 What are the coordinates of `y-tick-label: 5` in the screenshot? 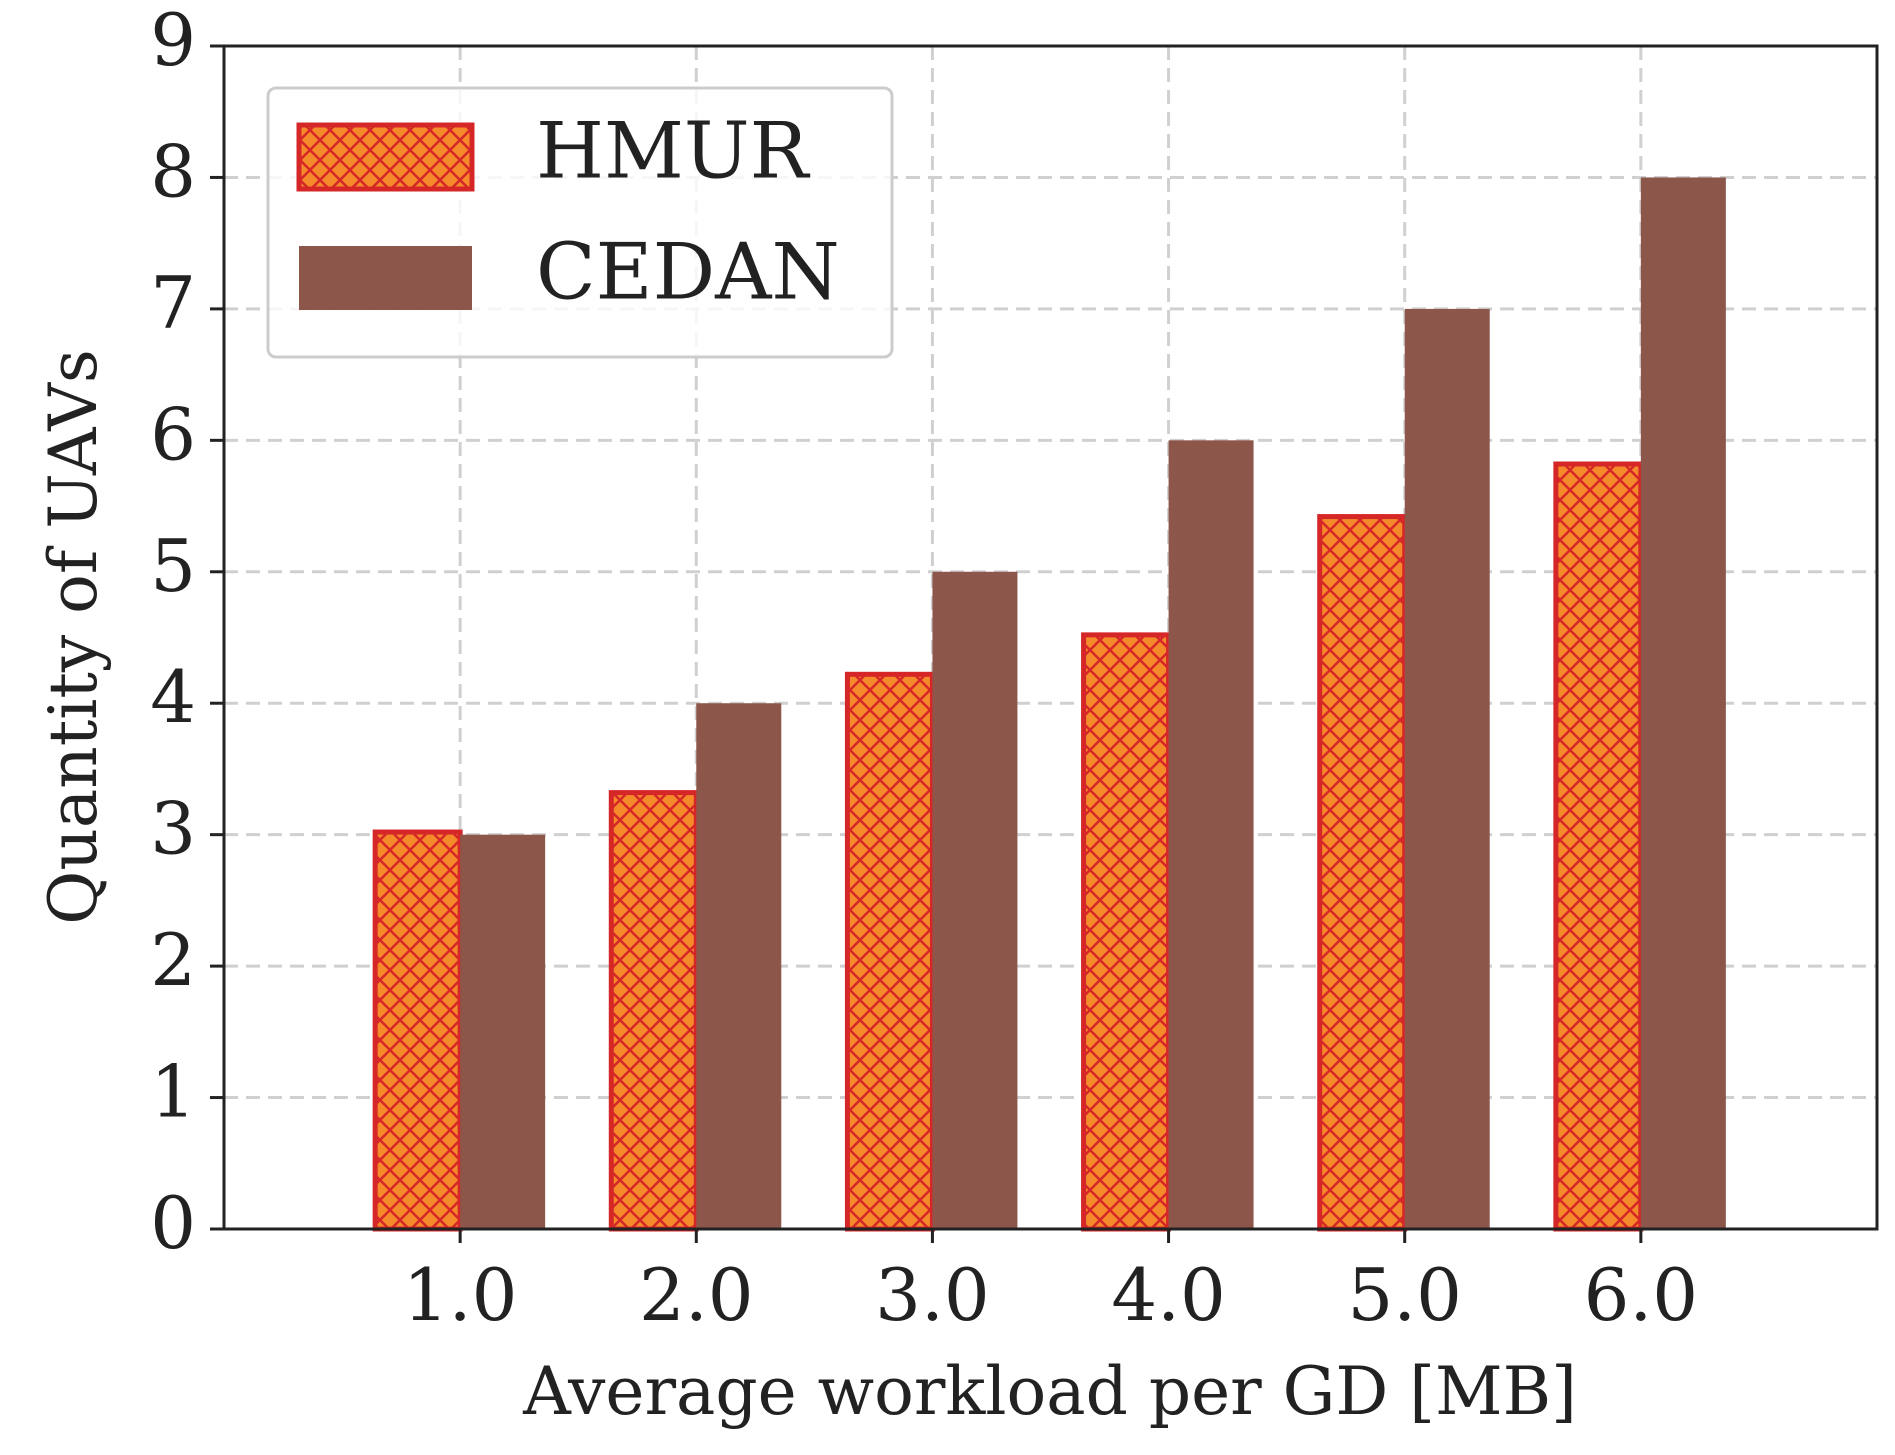 It's located at (173, 566).